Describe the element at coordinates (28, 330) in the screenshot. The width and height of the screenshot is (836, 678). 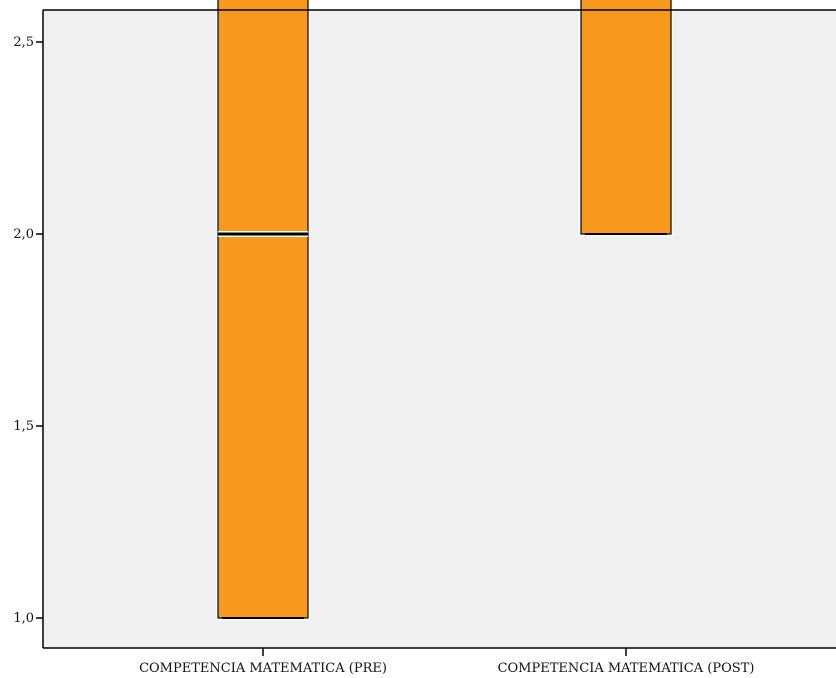
I see `y-ticks: 1,01,52,02,53,03,54,0` at that location.